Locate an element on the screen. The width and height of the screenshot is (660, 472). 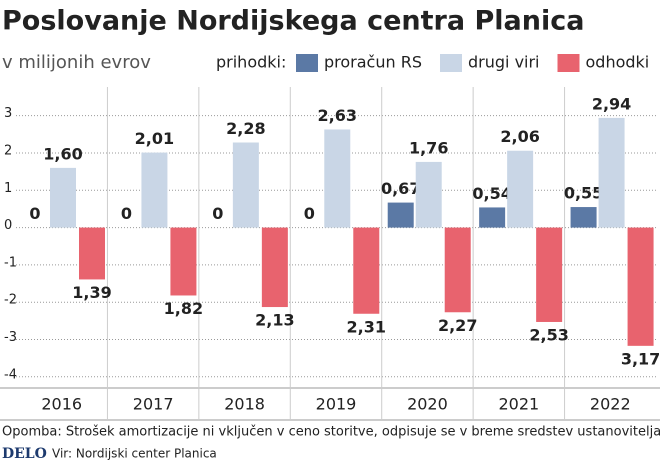
value-label: 1,60 is located at coordinates (62, 153).